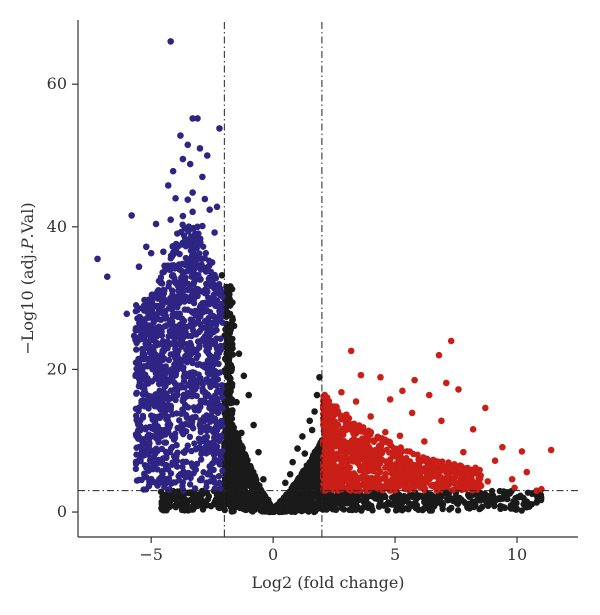  I want to click on y-axis-title: −Log10 (adj.P.Val), so click(27, 278).